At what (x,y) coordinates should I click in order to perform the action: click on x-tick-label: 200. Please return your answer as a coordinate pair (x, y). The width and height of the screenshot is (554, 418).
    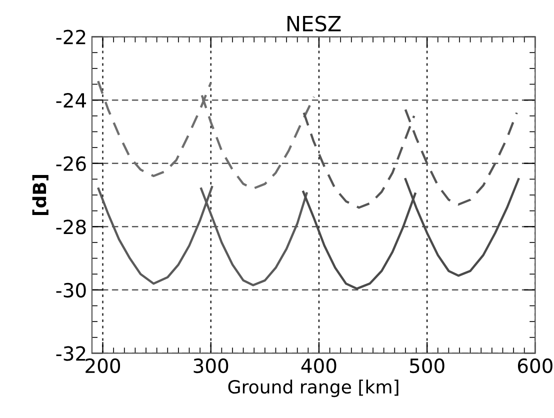
    Looking at the image, I should click on (103, 366).